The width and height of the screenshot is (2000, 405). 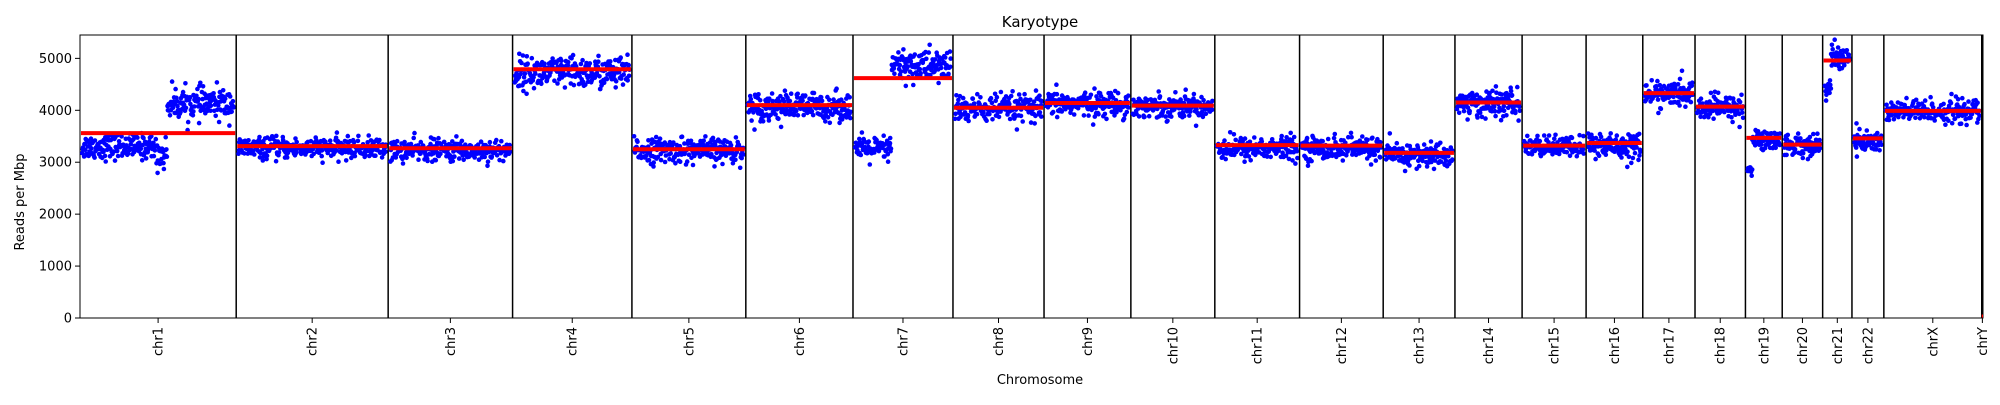 What do you see at coordinates (1669, 345) in the screenshot?
I see `chr17-label: chr17` at bounding box center [1669, 345].